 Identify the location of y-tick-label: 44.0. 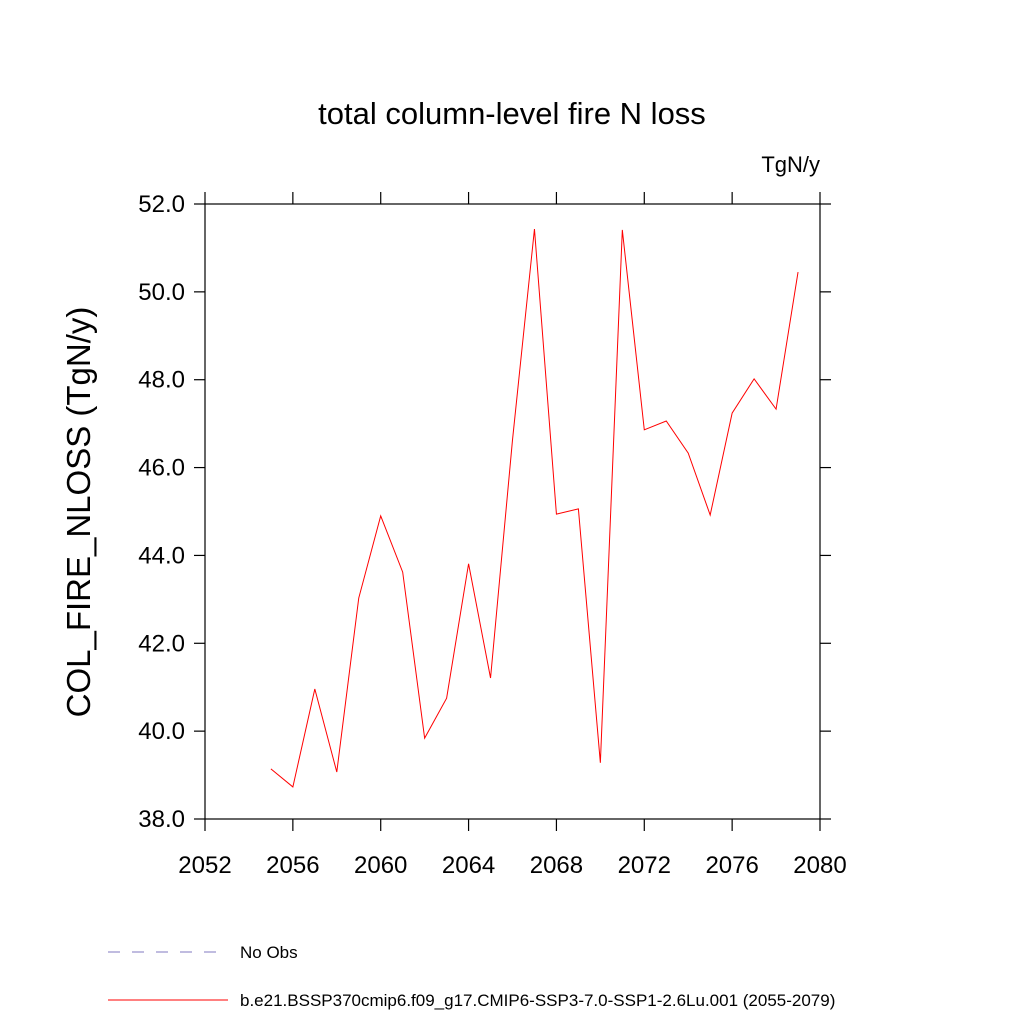
(161, 555).